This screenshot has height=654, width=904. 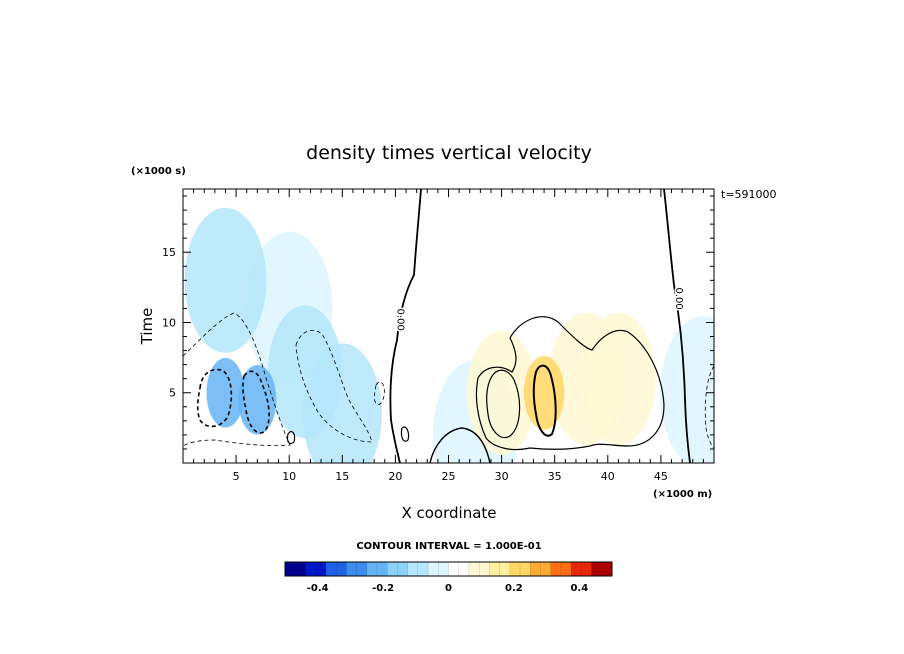 I want to click on colorbar-tick-labels: -0.4 -0.2 0 0.2 0.4, so click(x=447, y=588).